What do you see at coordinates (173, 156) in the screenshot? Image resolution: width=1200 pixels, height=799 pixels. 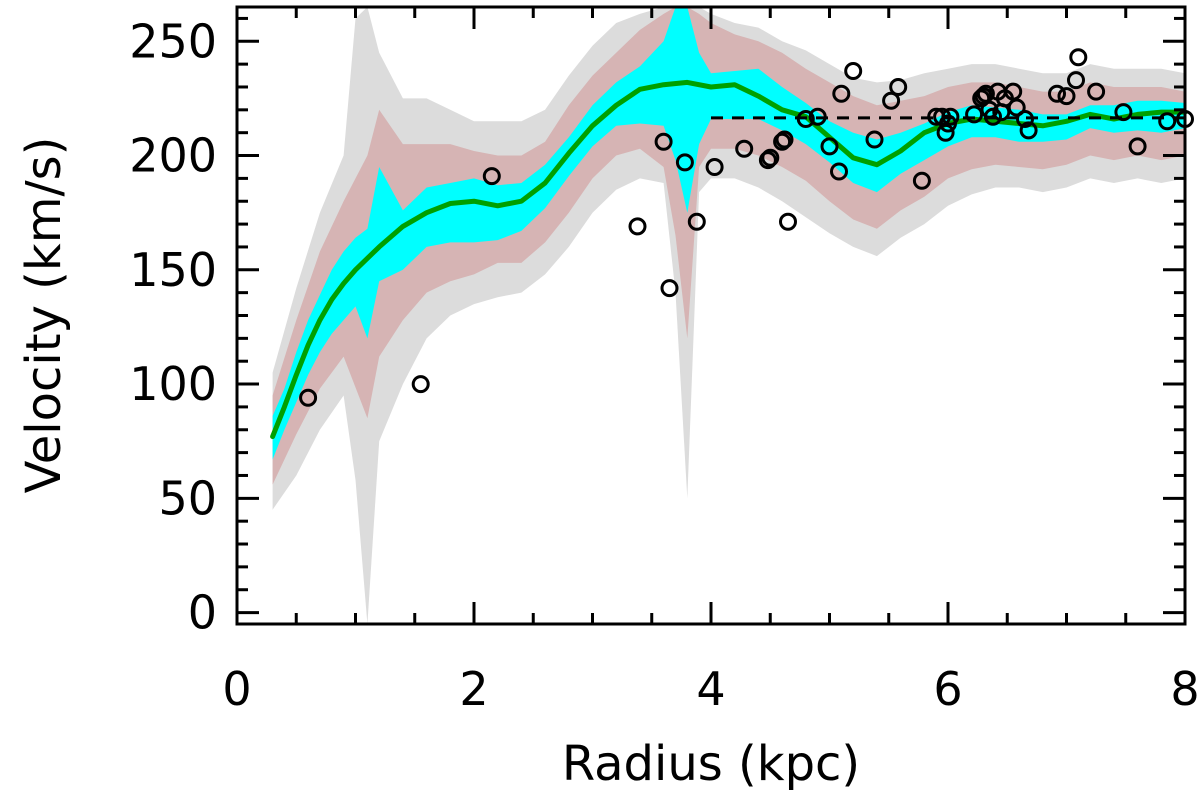 I see `y-tick-label: 200` at bounding box center [173, 156].